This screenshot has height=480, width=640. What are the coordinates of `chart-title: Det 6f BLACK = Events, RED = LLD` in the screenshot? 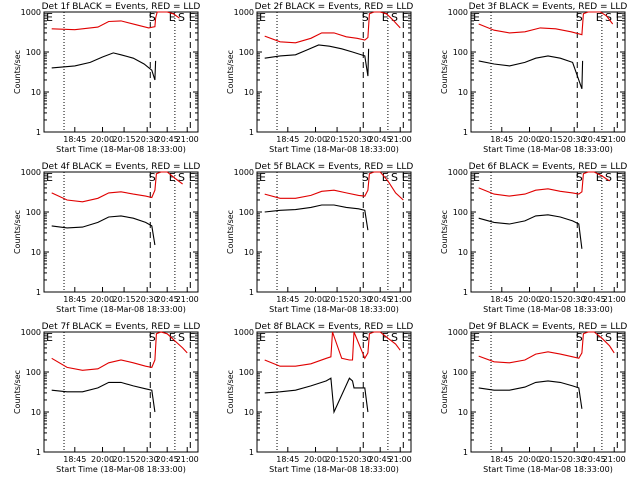 It's located at (547, 167).